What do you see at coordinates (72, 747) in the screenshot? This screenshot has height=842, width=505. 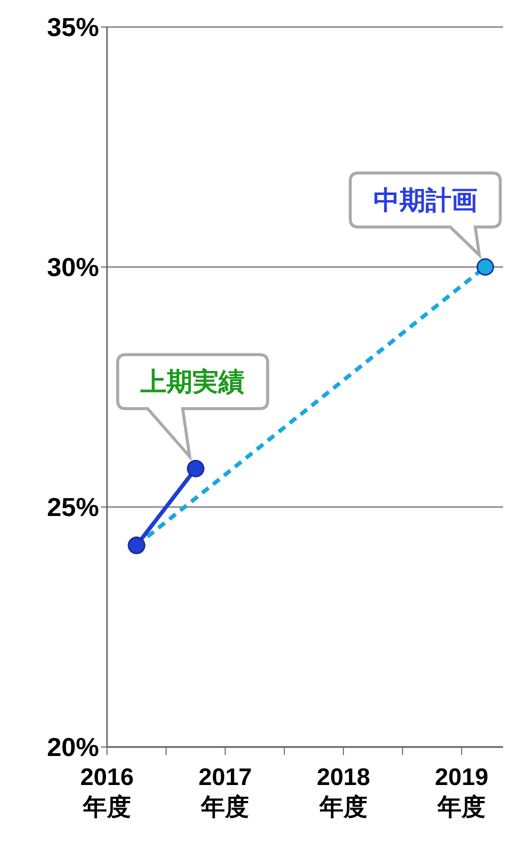 I see `y-tick-label: 20%` at bounding box center [72, 747].